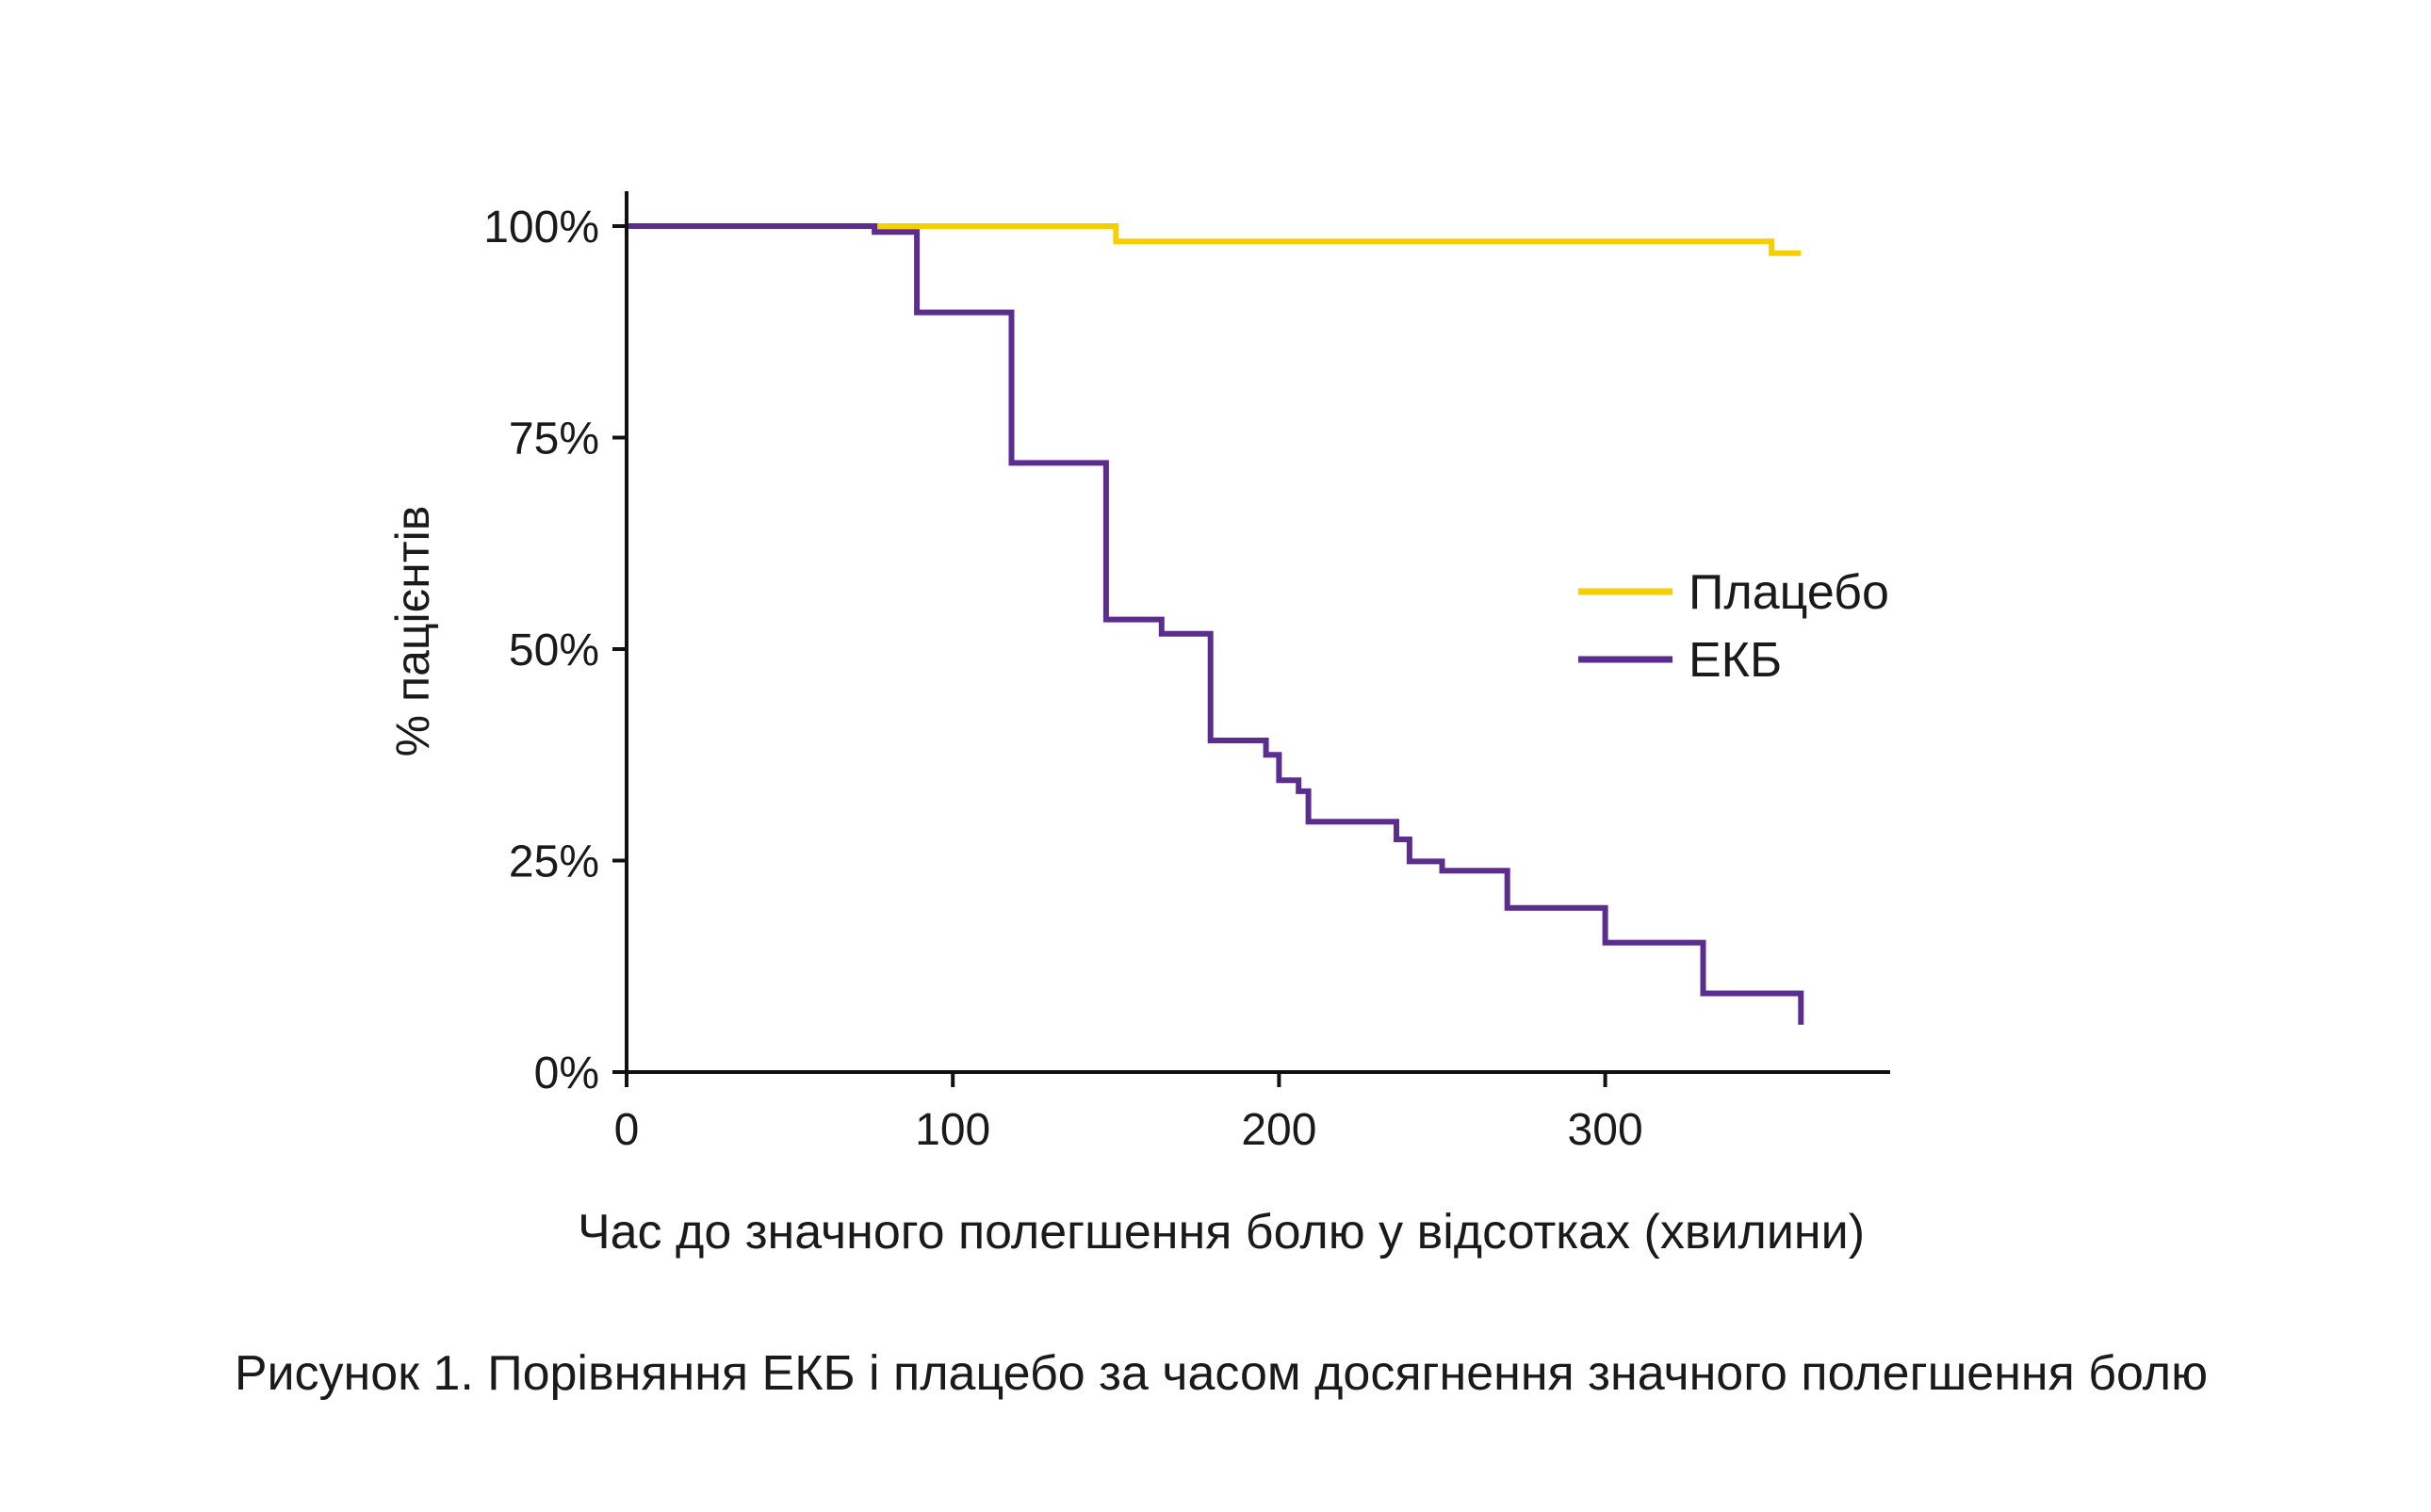 The image size is (2431, 1512). Describe the element at coordinates (1735, 660) in the screenshot. I see `legend-label-ekb: ЕКБ` at that location.